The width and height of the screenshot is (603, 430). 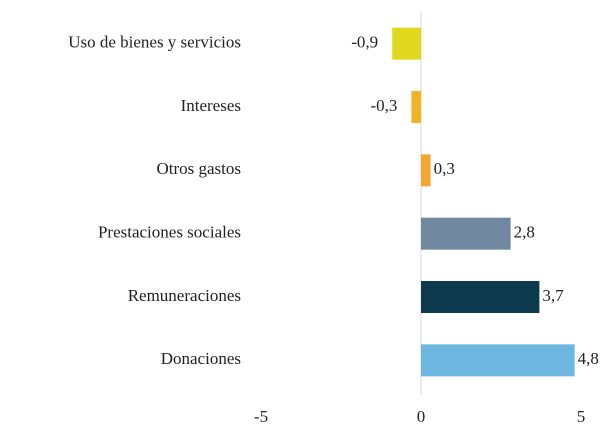 I want to click on value-label: 4,8, so click(x=588, y=358).